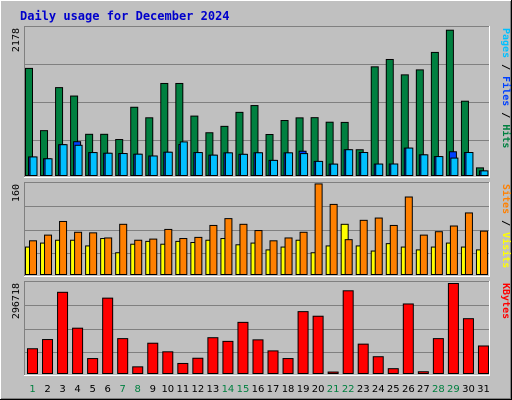 This screenshot has height=400, width=512. What do you see at coordinates (408, 389) in the screenshot?
I see `x-label-day-26: 26` at bounding box center [408, 389].